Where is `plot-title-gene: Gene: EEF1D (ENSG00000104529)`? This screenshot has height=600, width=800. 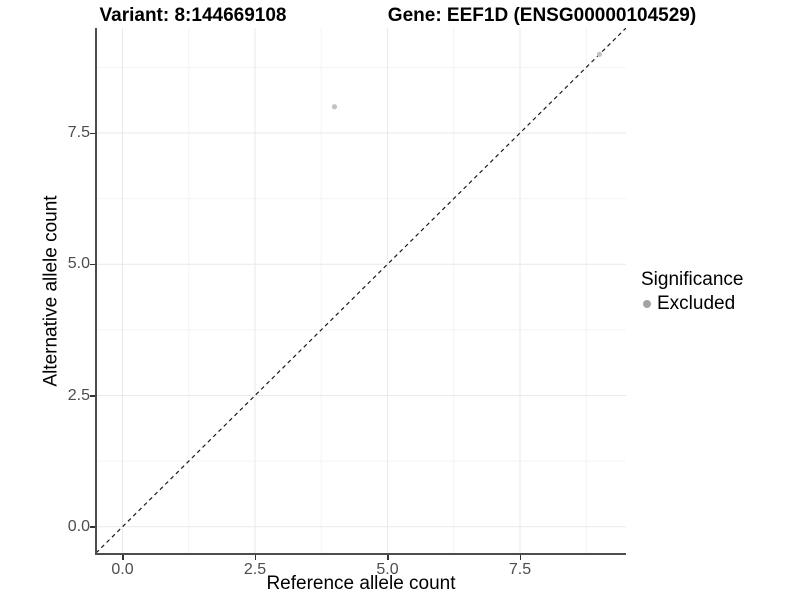 plot-title-gene: Gene: EEF1D (ENSG00000104529) is located at coordinates (542, 15).